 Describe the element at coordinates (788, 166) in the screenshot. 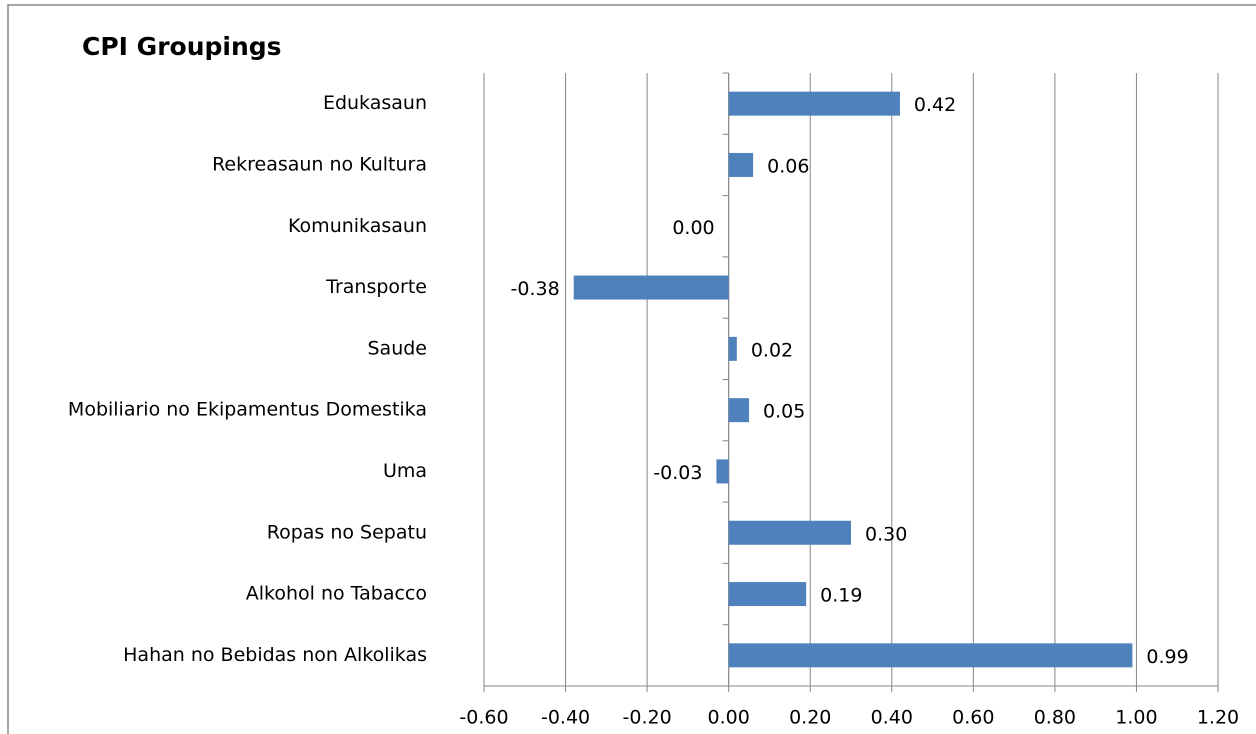

I see `data-label: 0.06` at that location.